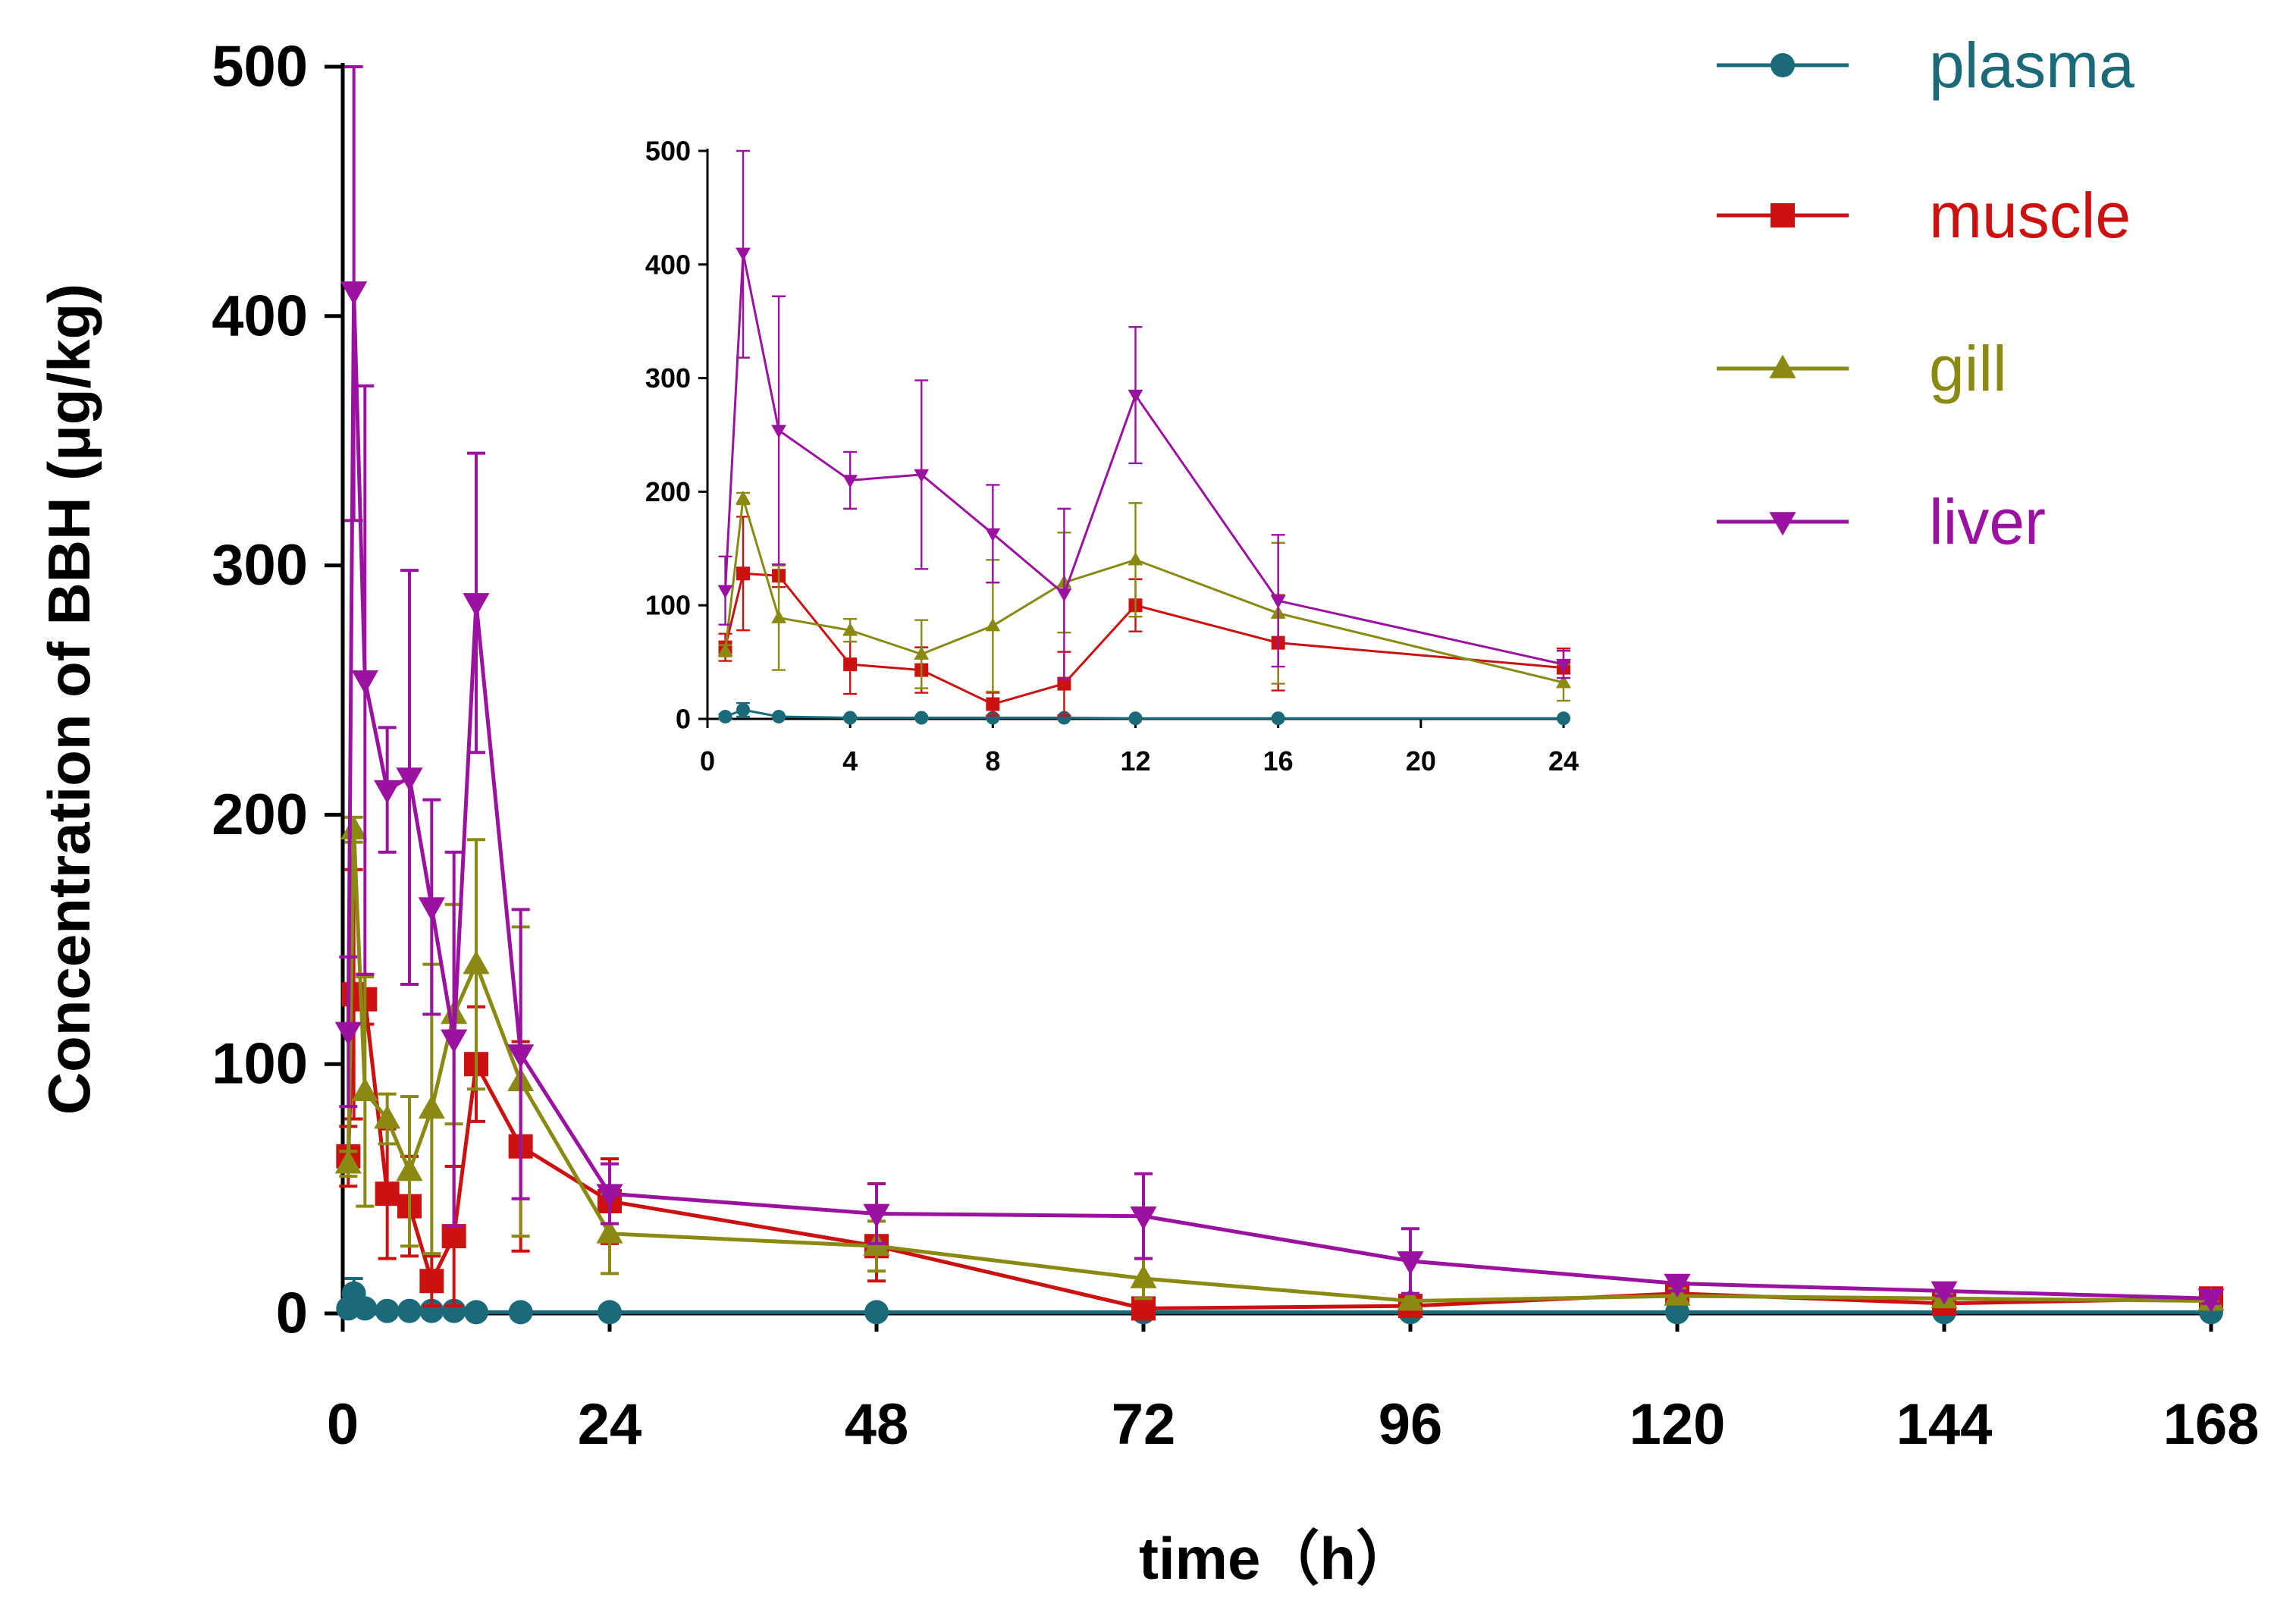 The image size is (2296, 1616). What do you see at coordinates (1862, 368) in the screenshot?
I see `legend-item-gill: gill` at bounding box center [1862, 368].